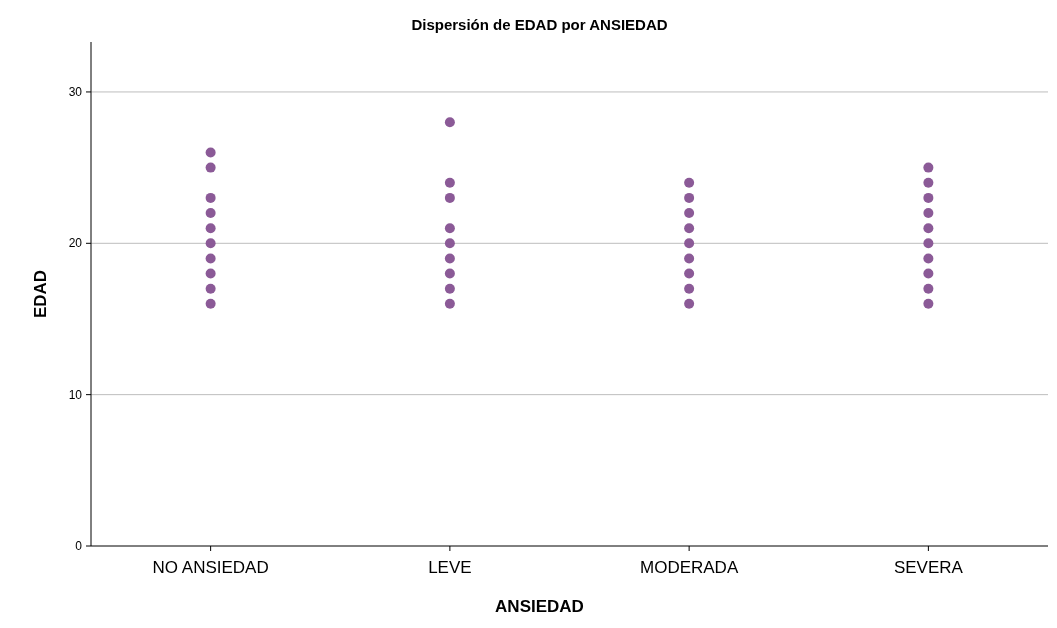 This screenshot has height=628, width=1057. I want to click on x-axis-title: ANSIEDAD, so click(539, 606).